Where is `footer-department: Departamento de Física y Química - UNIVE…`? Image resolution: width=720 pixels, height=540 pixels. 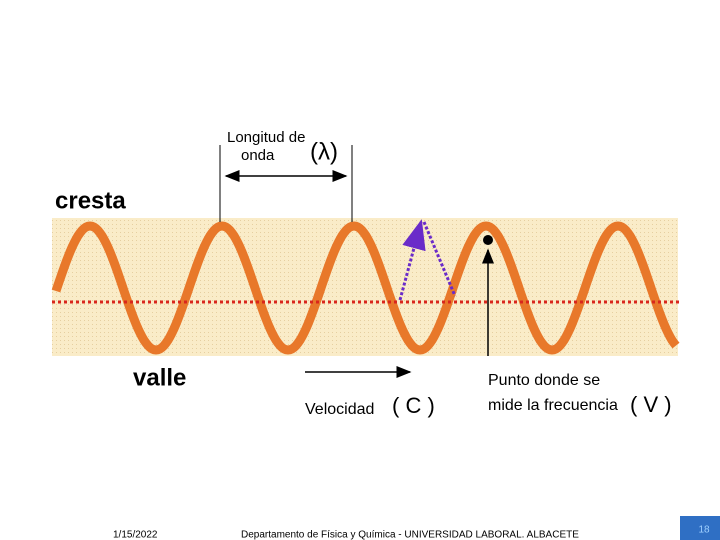
footer-department: Departamento de Física y Química - UNIVE… is located at coordinates (410, 535).